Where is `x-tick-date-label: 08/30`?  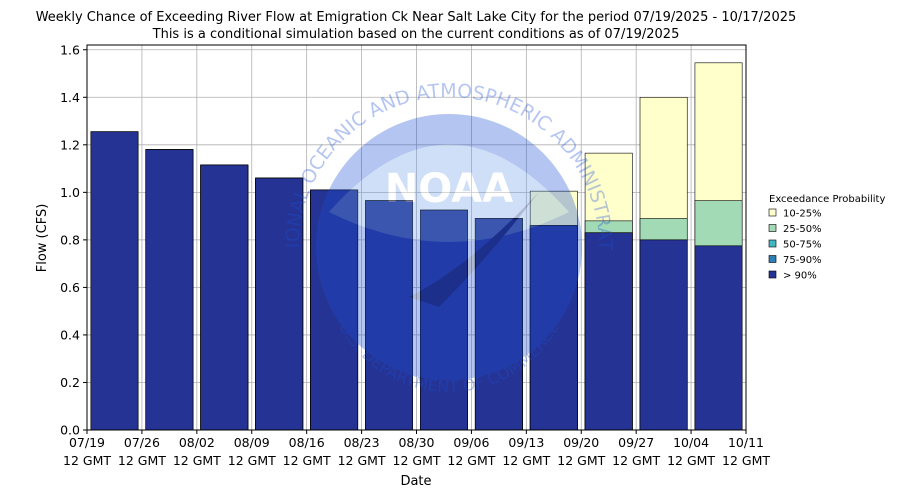
x-tick-date-label: 08/30 is located at coordinates (416, 442).